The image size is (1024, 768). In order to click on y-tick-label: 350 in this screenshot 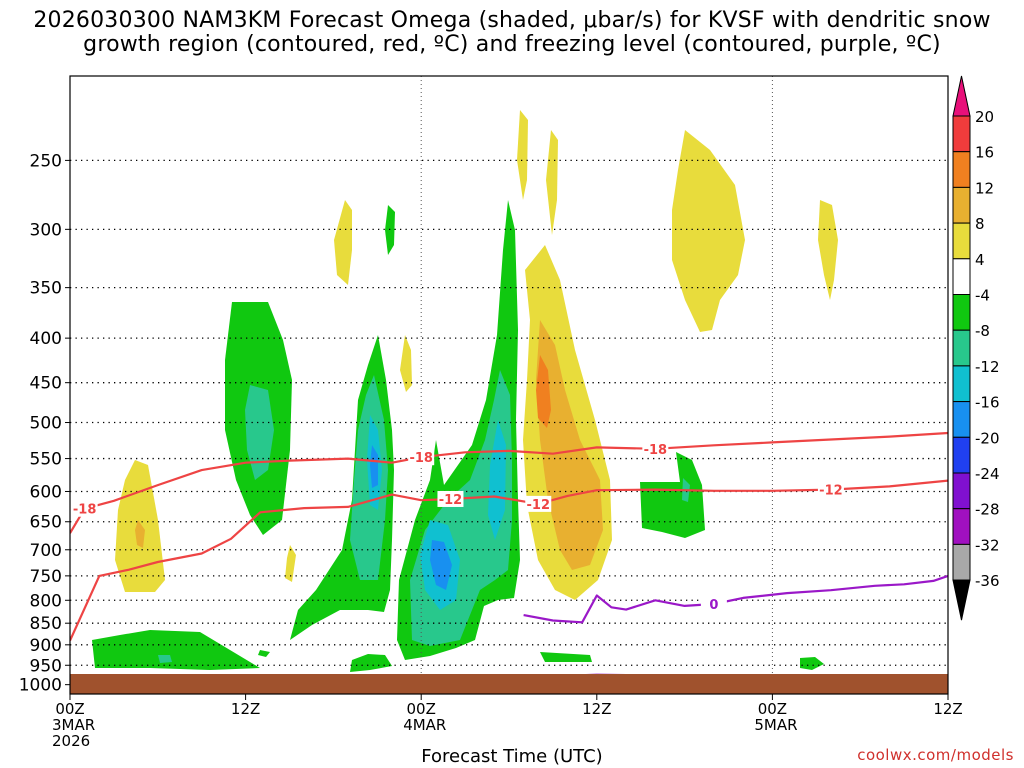, I will do `click(46, 289)`.